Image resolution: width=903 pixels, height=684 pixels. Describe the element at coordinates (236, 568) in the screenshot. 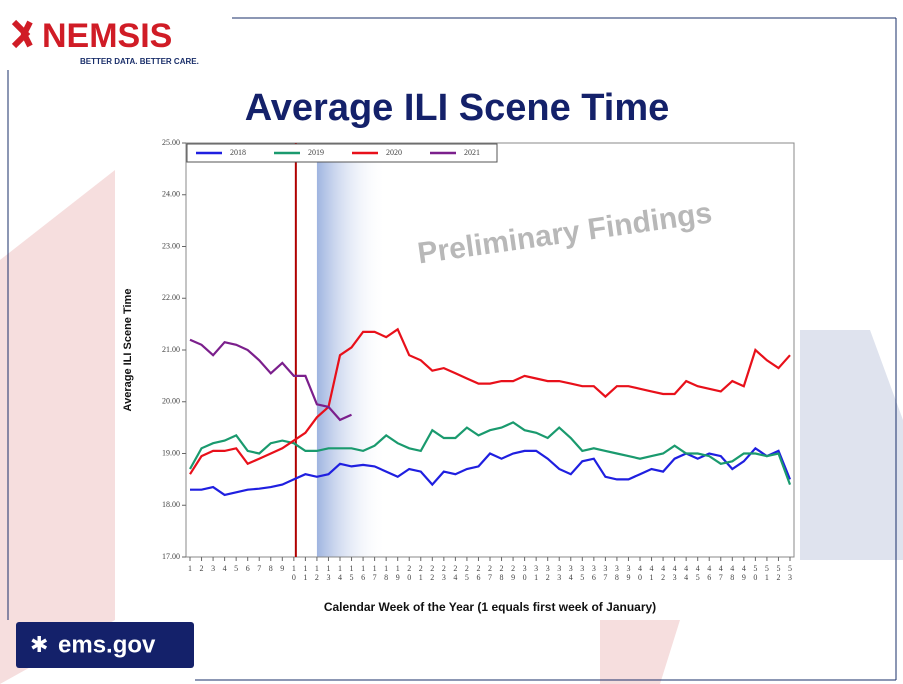

I see `x-tick-label: 5` at that location.